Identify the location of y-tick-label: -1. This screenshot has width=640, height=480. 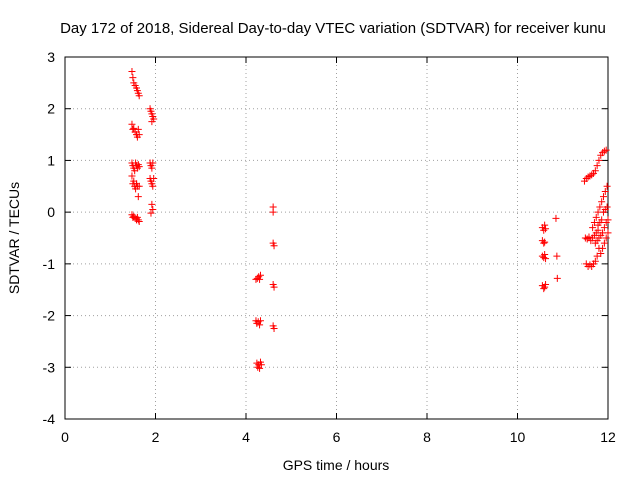
(49, 264).